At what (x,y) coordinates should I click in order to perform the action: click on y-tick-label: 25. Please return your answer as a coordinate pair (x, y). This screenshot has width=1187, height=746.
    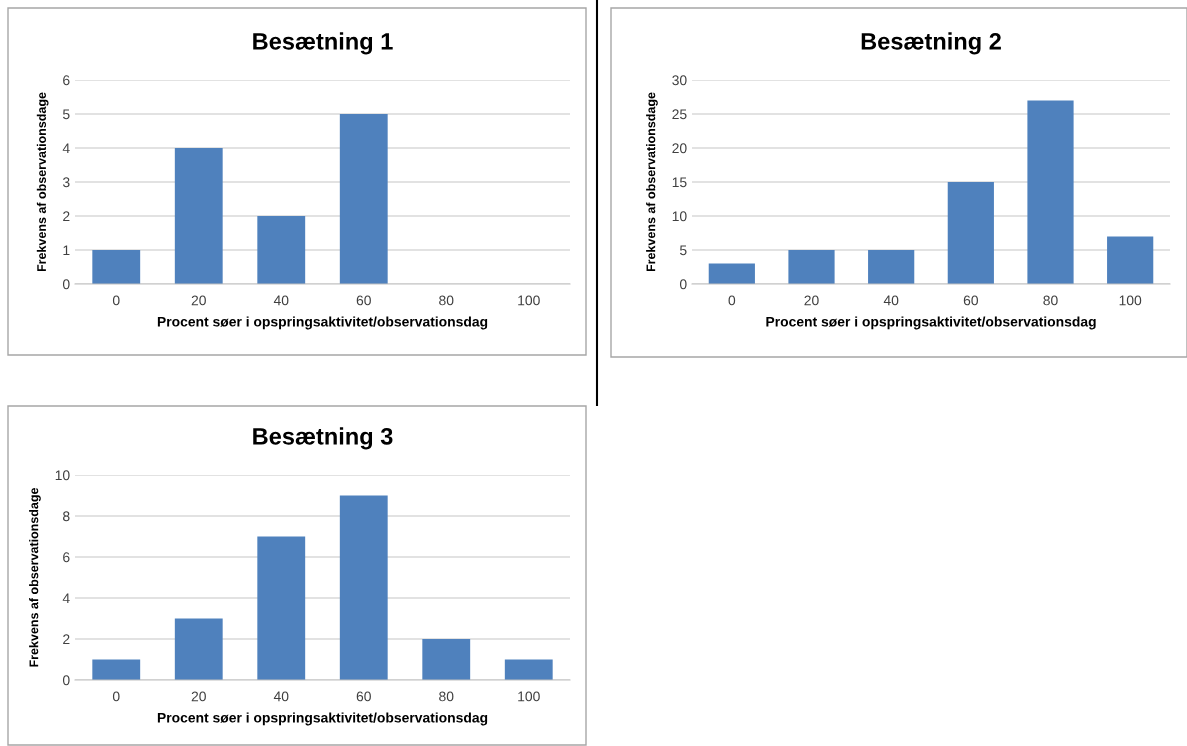
    Looking at the image, I should click on (679, 114).